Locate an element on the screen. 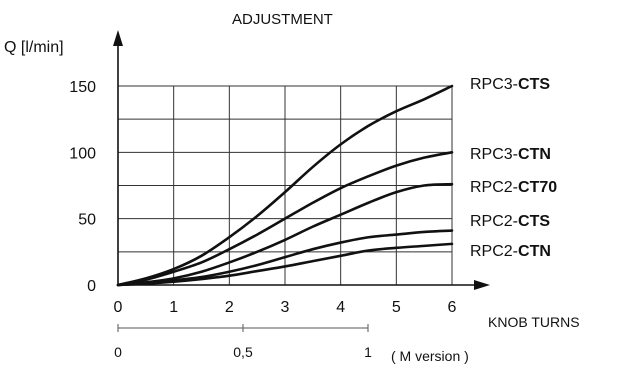  series-curve-rpc2-cts is located at coordinates (285, 258).